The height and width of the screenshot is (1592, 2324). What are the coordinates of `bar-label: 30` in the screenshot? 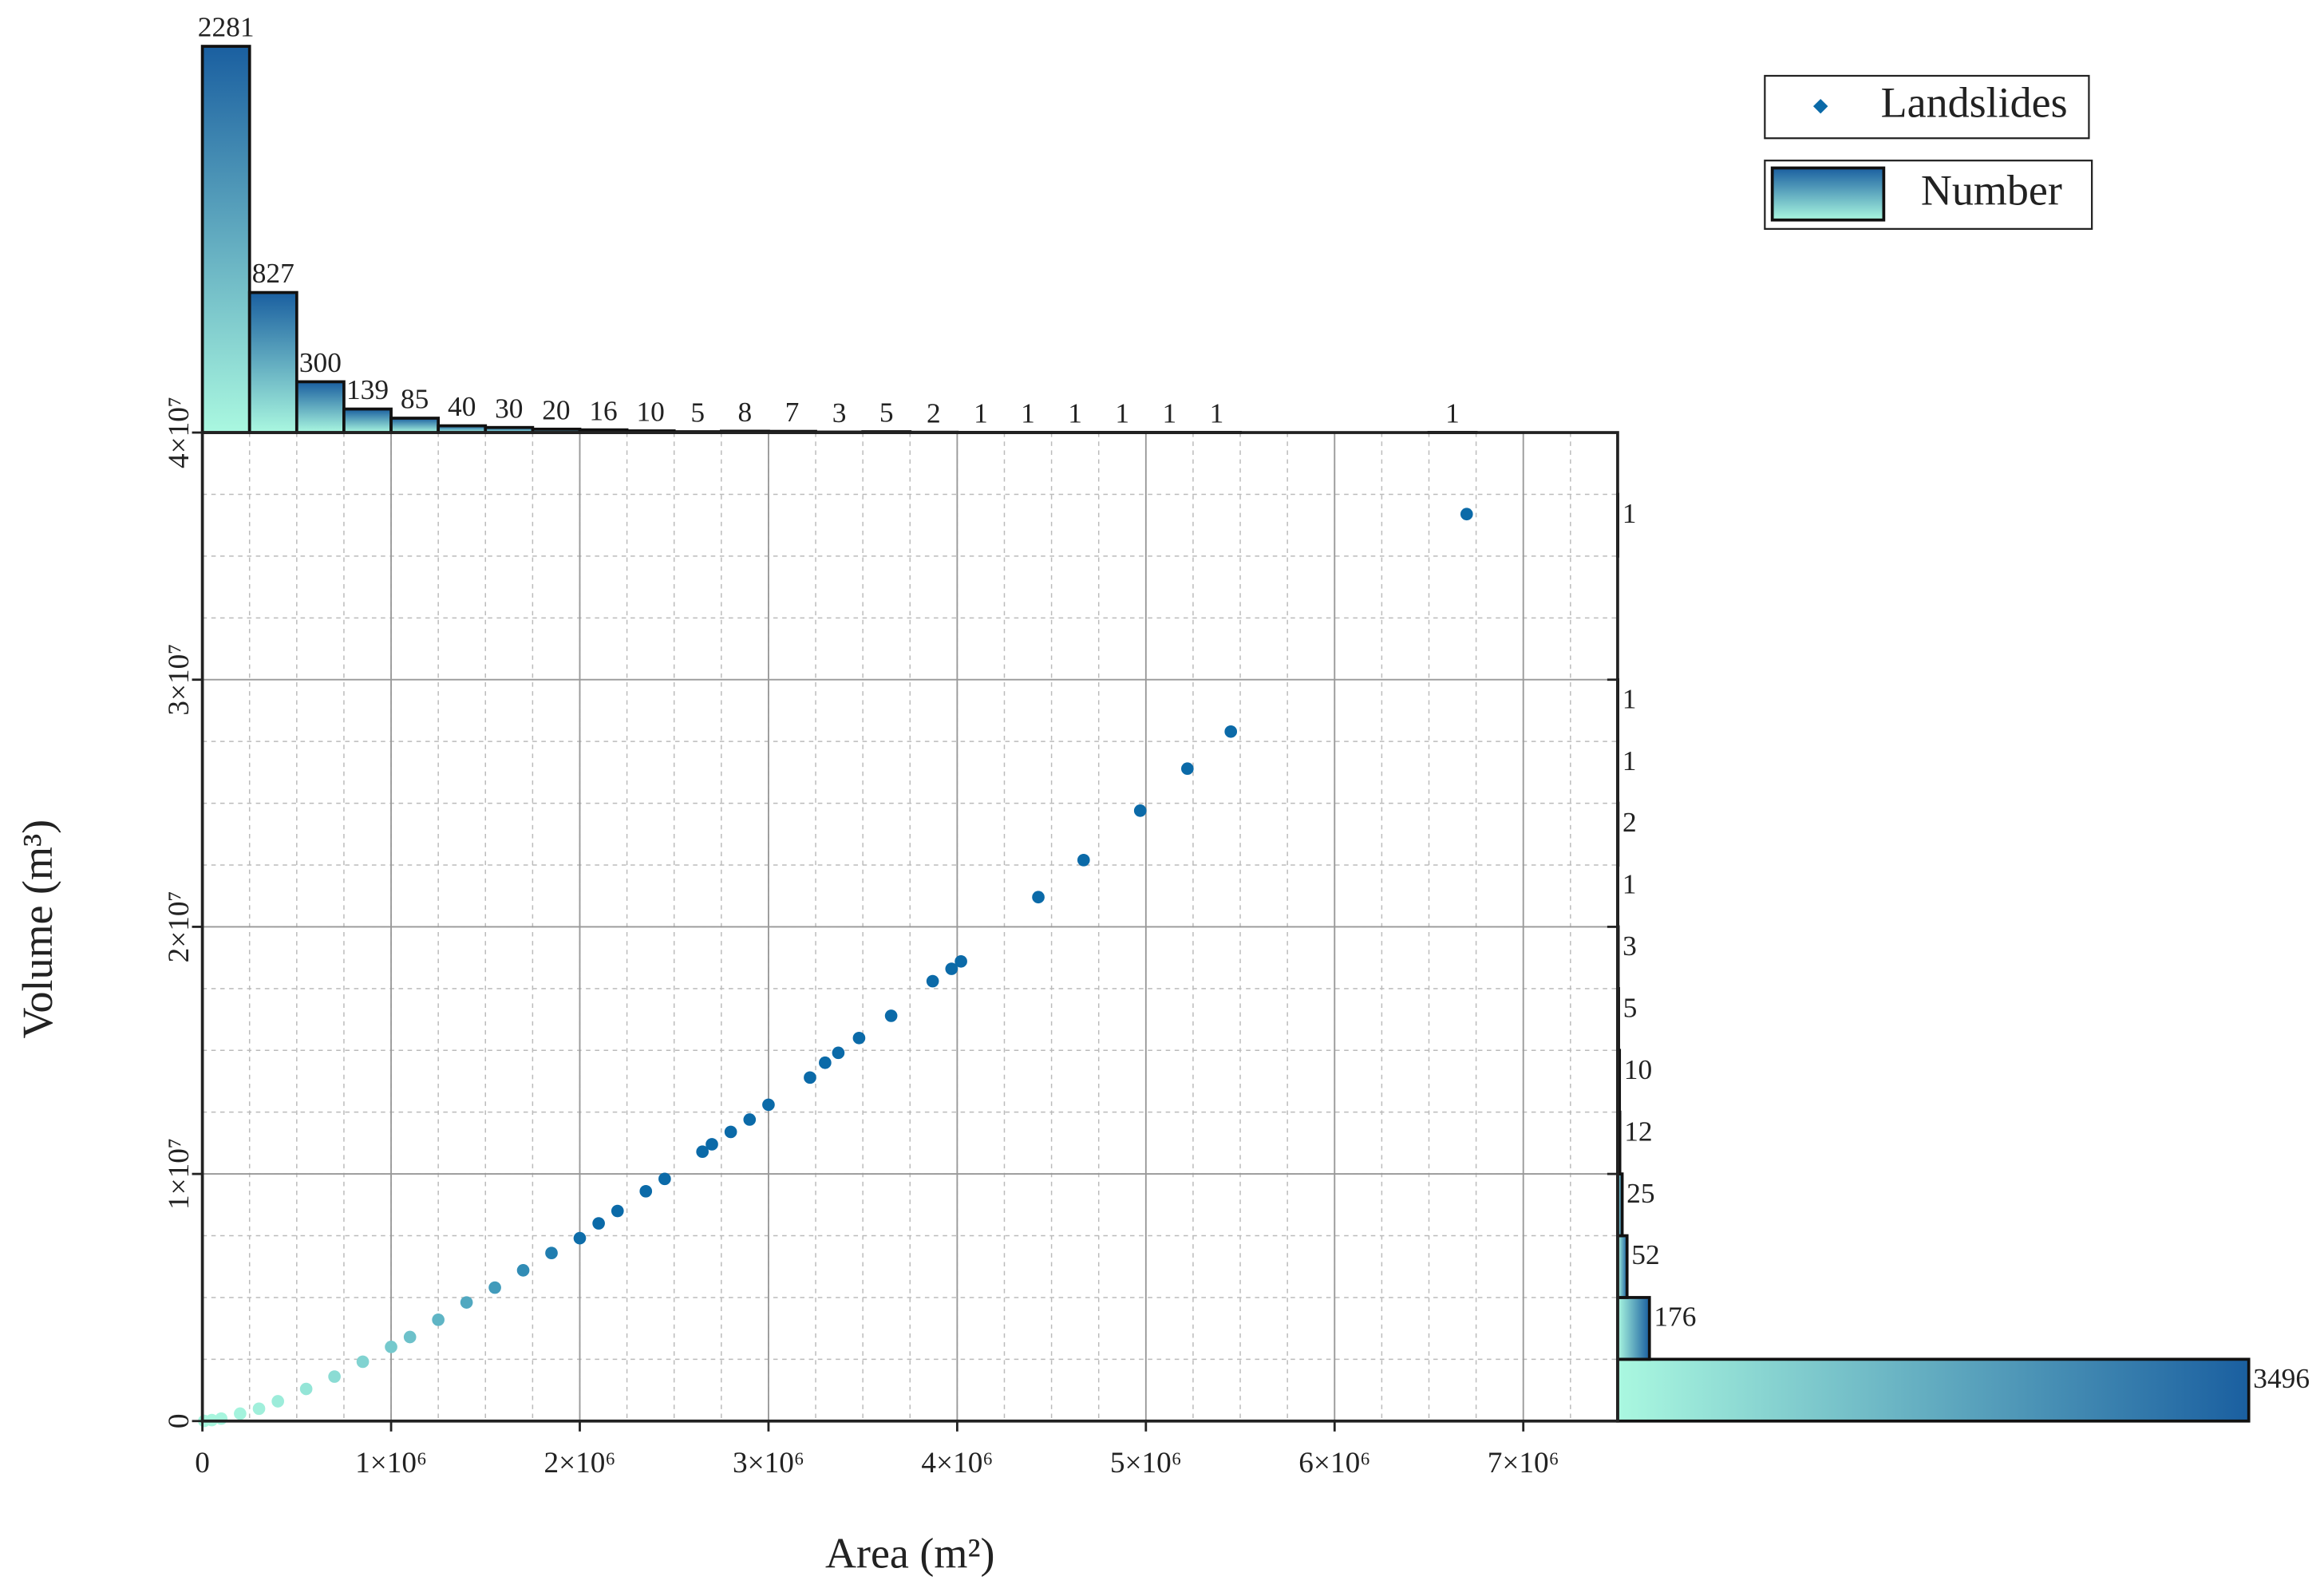 It's located at (509, 408).